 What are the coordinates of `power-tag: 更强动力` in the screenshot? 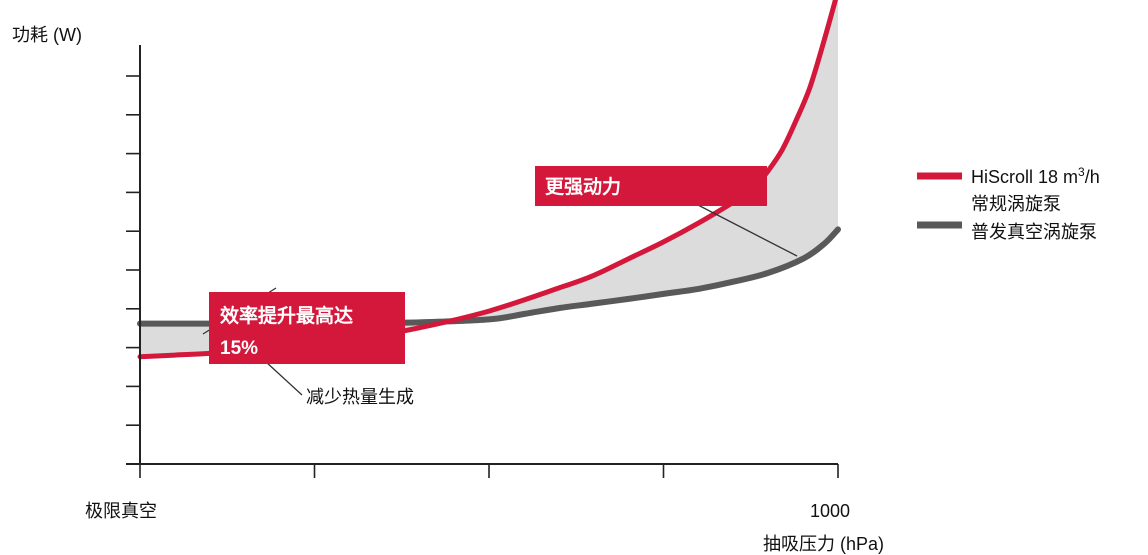 It's located at (651, 186).